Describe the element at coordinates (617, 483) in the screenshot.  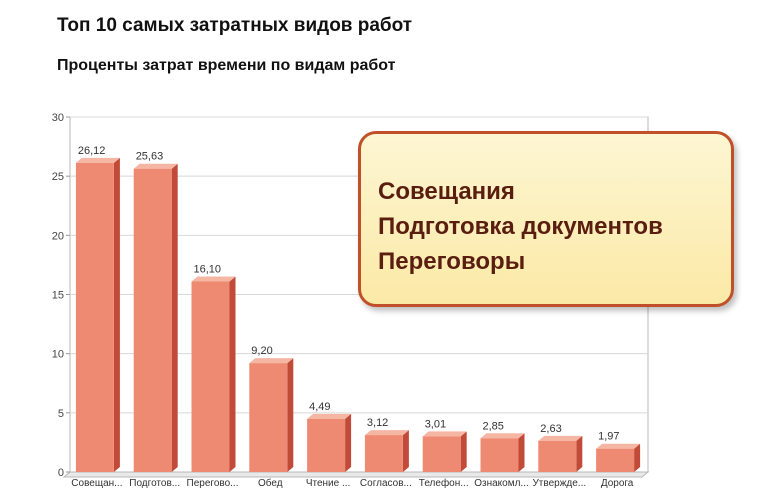
I see `x-tick-label: Дорога` at that location.